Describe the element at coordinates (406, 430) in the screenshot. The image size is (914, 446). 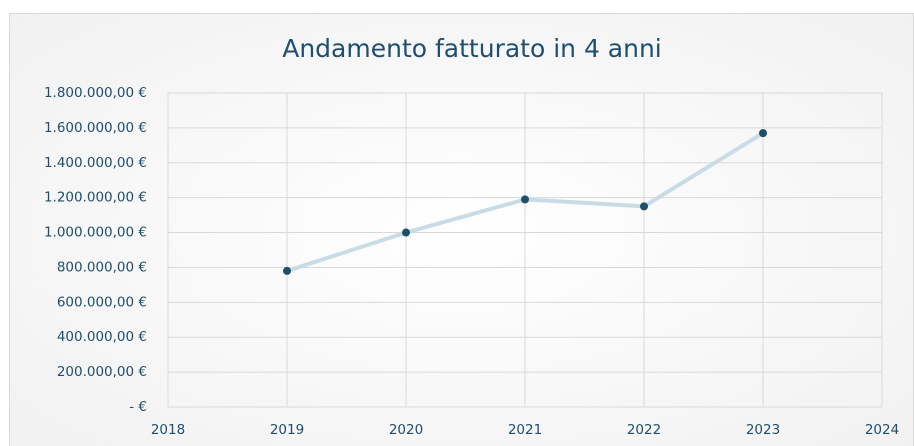
I see `x-tick-label: 2020` at that location.